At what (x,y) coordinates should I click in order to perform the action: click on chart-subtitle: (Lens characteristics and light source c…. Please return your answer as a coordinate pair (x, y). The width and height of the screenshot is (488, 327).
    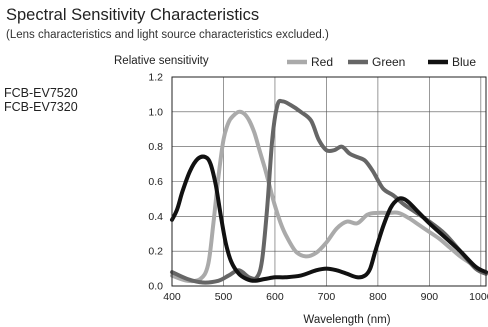
    Looking at the image, I should click on (167, 35).